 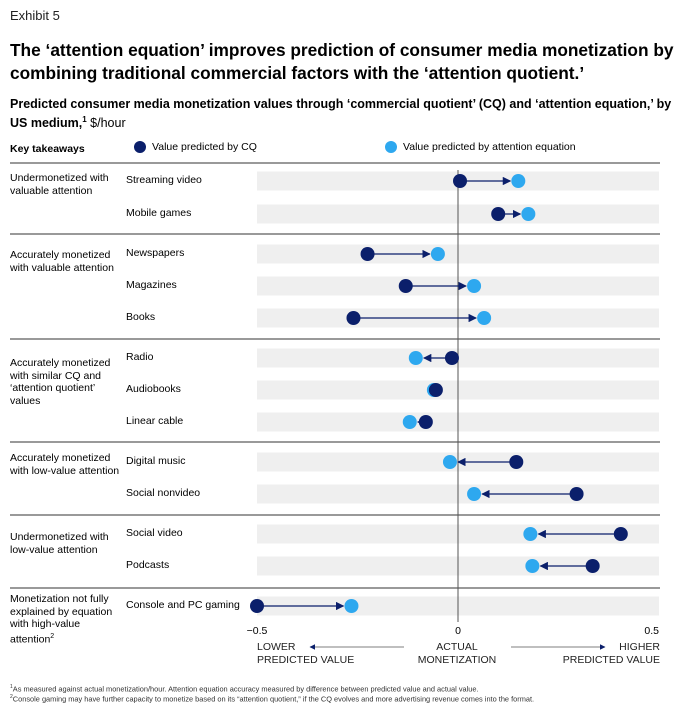 I want to click on axis-caption-left: LOWER PREDICTED VALUE, so click(x=305, y=654).